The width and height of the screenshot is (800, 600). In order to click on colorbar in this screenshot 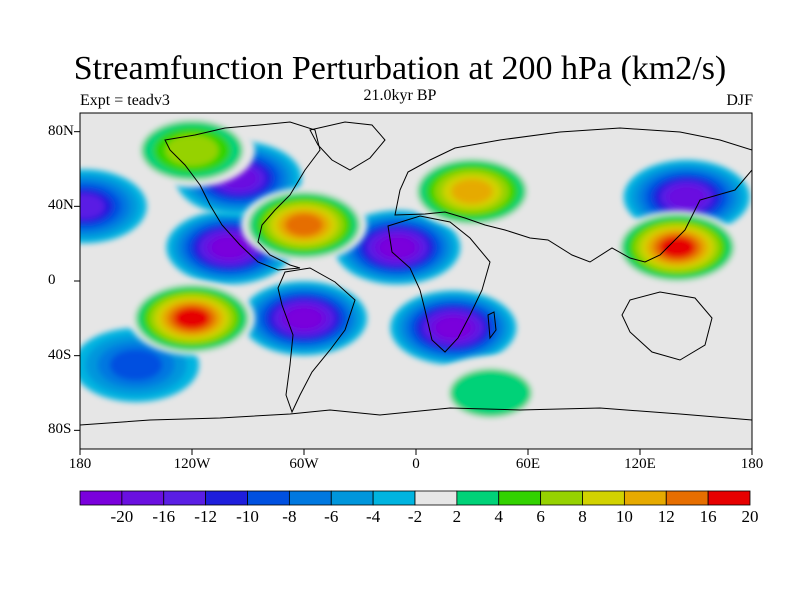, I will do `click(415, 498)`.